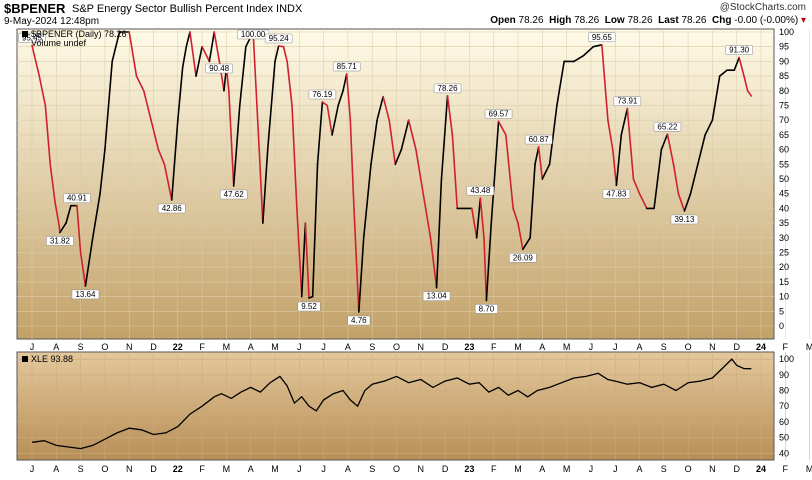  I want to click on annotation-text: 39.13, so click(684, 219).